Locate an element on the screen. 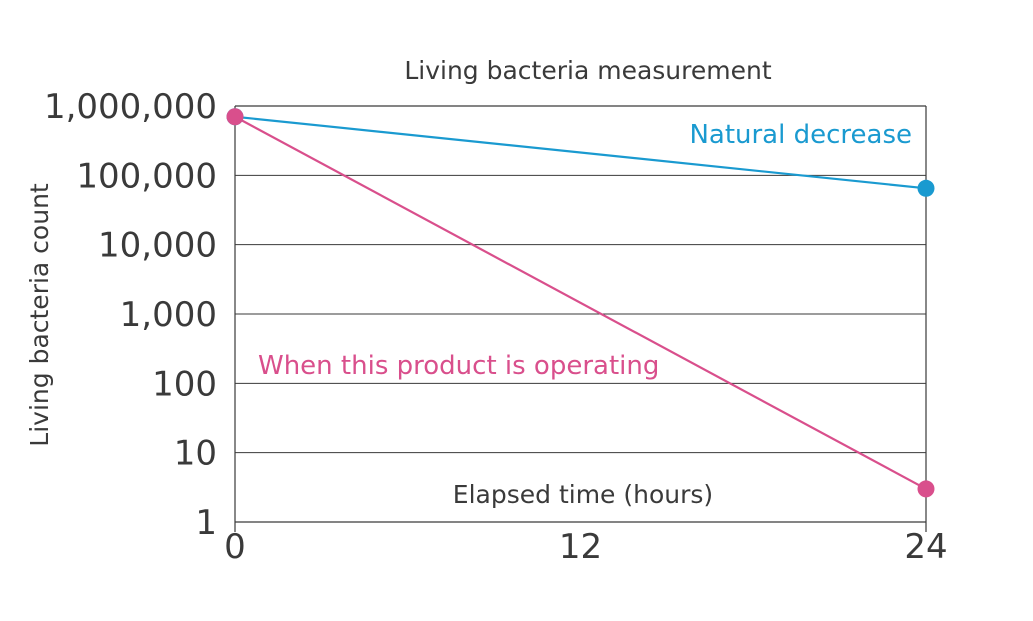 The width and height of the screenshot is (1033, 621). series-line is located at coordinates (580, 152).